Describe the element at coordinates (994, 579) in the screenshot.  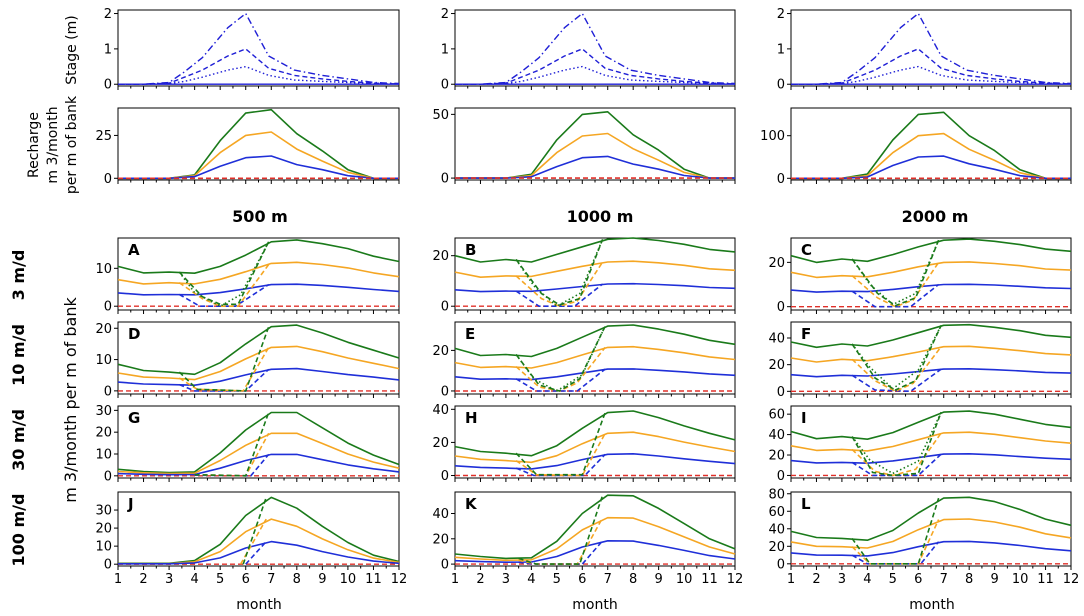
I see `panel-L-xtick-label: 9` at that location.